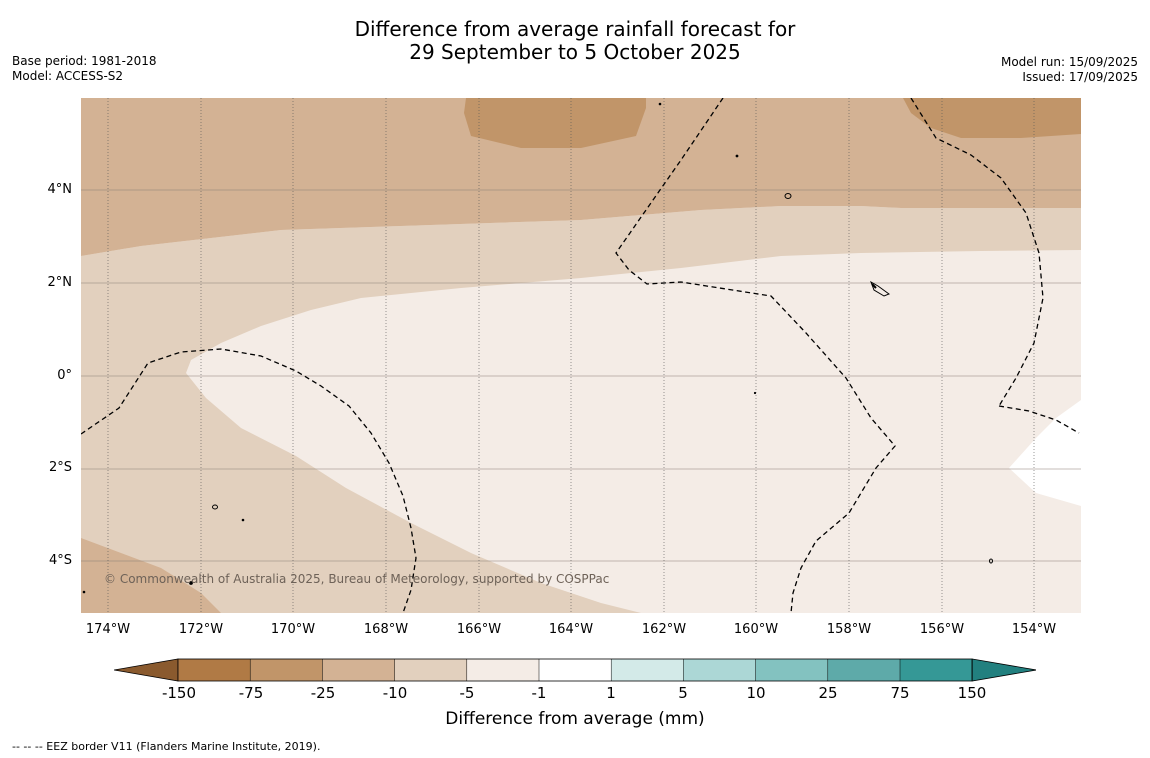 This screenshot has height=758, width=1150. Describe the element at coordinates (179, 693) in the screenshot. I see `colorbar-tick-label: -150` at that location.